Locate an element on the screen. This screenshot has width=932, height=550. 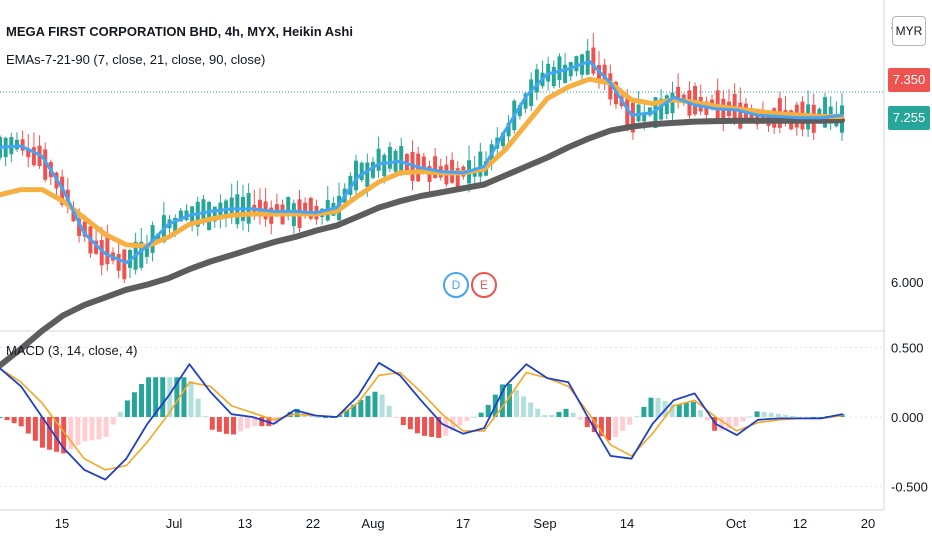
x-tick-label: 20 is located at coordinates (868, 523).